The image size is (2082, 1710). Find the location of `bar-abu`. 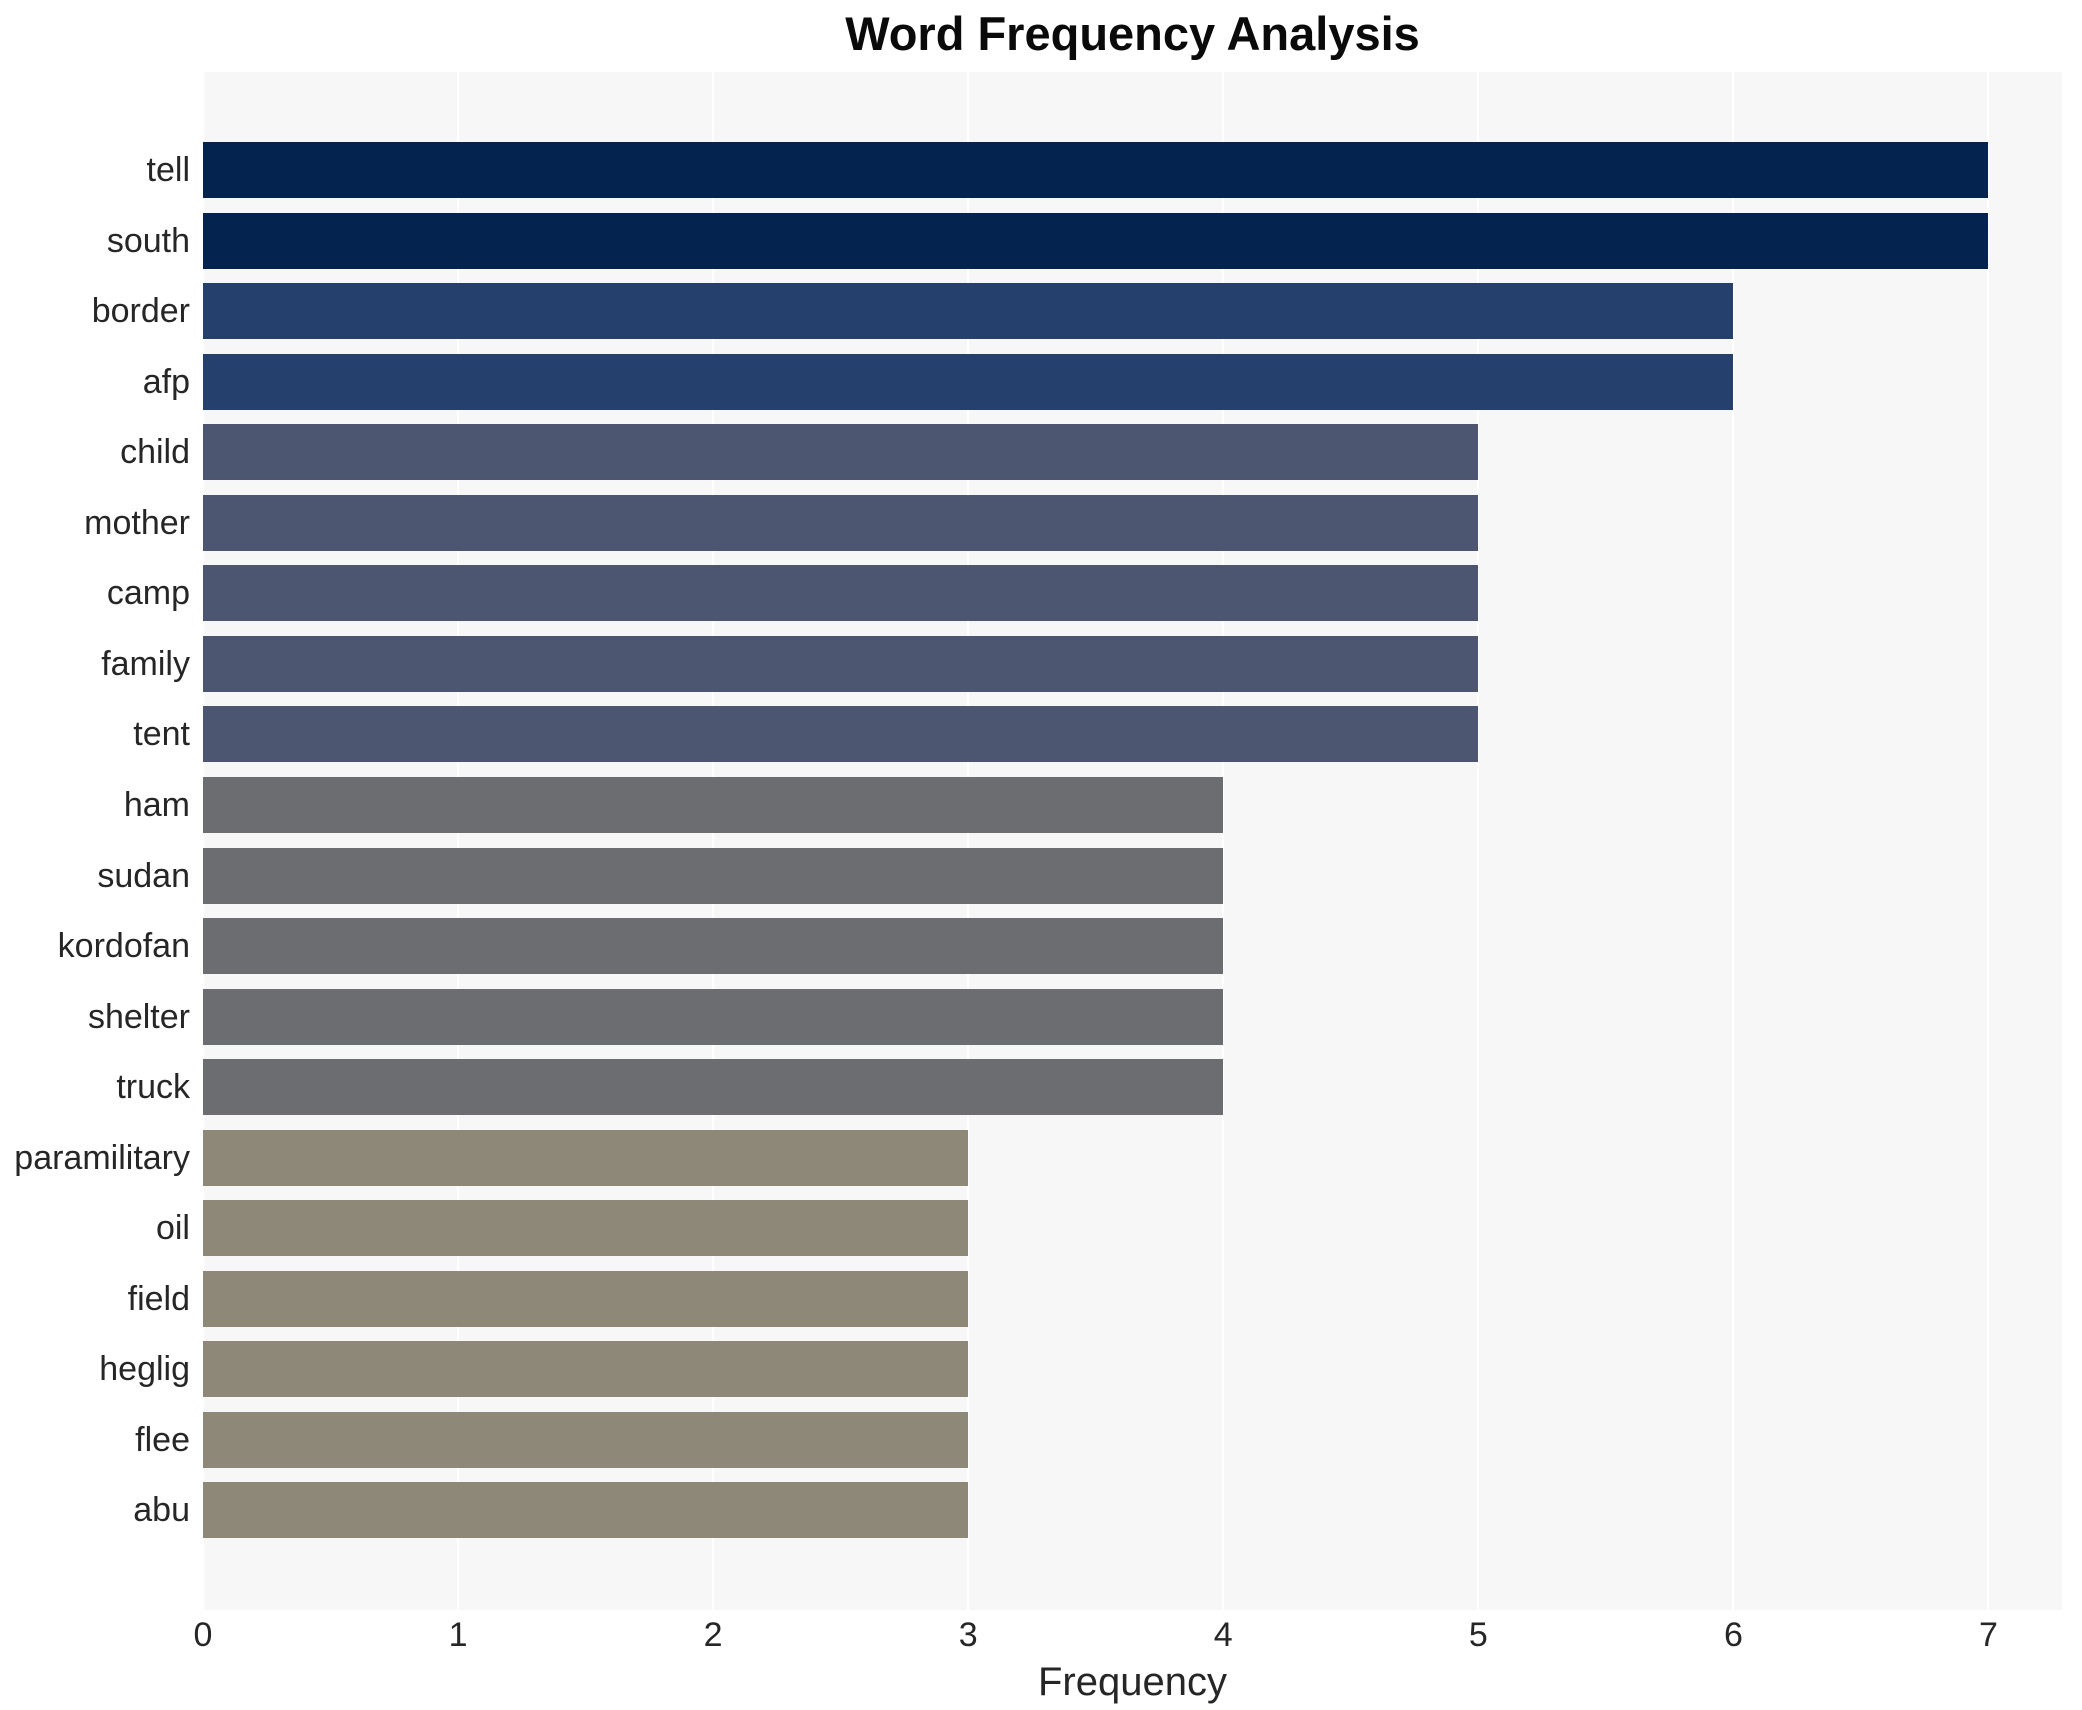

bar-abu is located at coordinates (586, 1510).